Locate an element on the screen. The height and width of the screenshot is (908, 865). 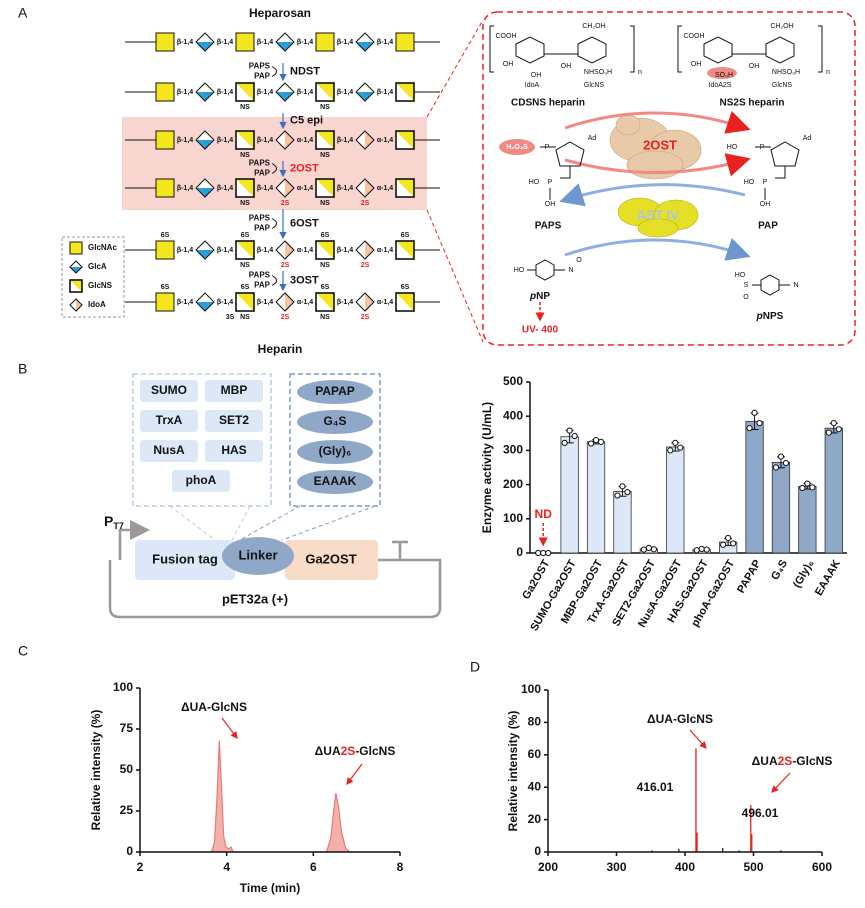
y-tick-label: 400 is located at coordinates (513, 415).